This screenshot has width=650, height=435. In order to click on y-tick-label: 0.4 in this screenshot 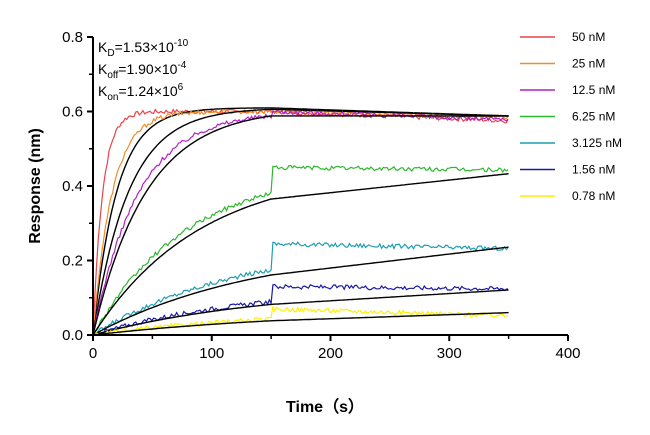, I will do `click(72, 186)`.